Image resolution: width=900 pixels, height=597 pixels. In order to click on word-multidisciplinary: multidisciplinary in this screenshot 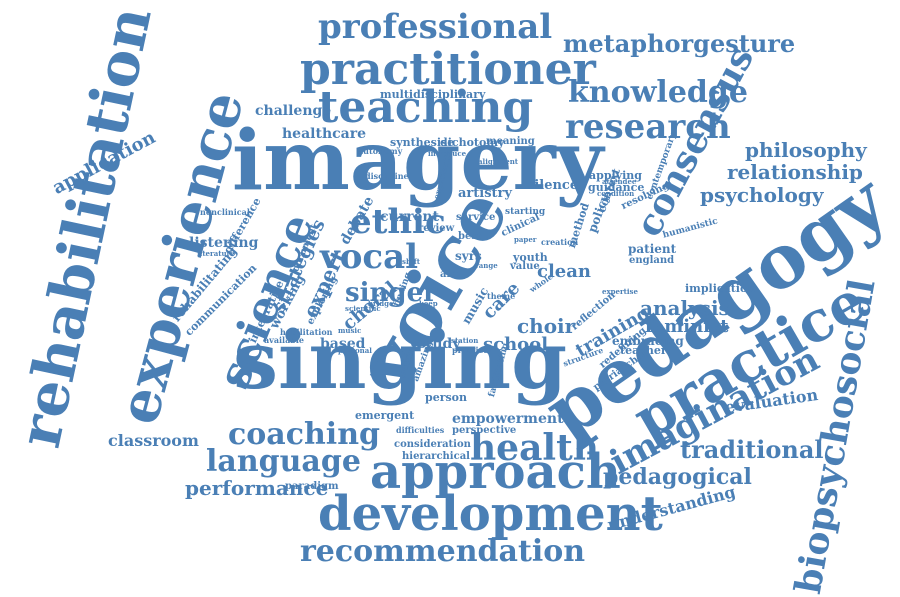, I will do `click(433, 94)`.